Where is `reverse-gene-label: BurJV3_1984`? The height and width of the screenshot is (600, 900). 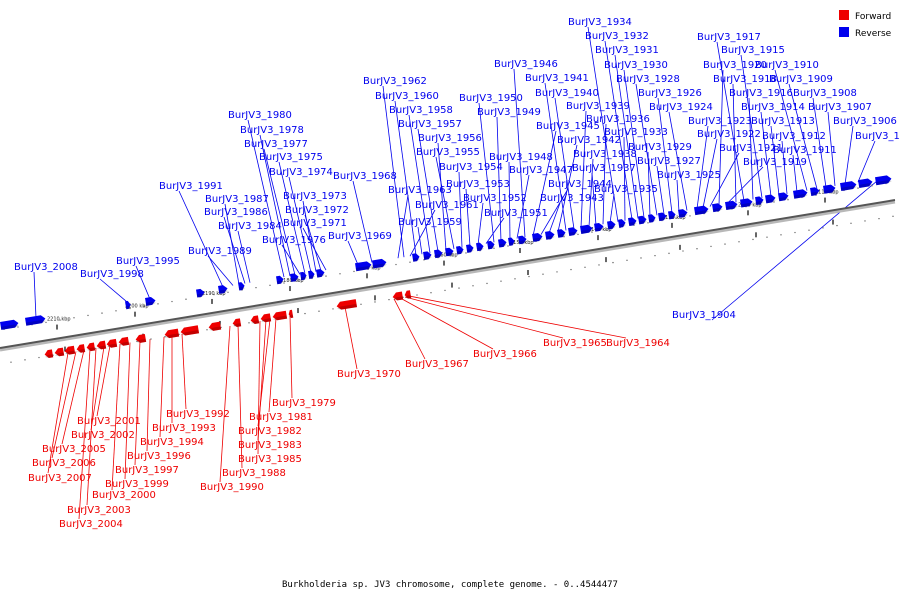
reverse-gene-label: BurJV3_1984 is located at coordinates (250, 226).